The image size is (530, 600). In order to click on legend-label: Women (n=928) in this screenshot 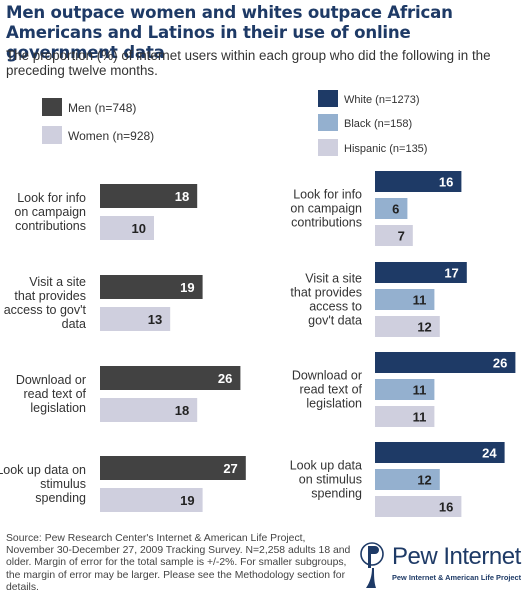, I will do `click(111, 136)`.